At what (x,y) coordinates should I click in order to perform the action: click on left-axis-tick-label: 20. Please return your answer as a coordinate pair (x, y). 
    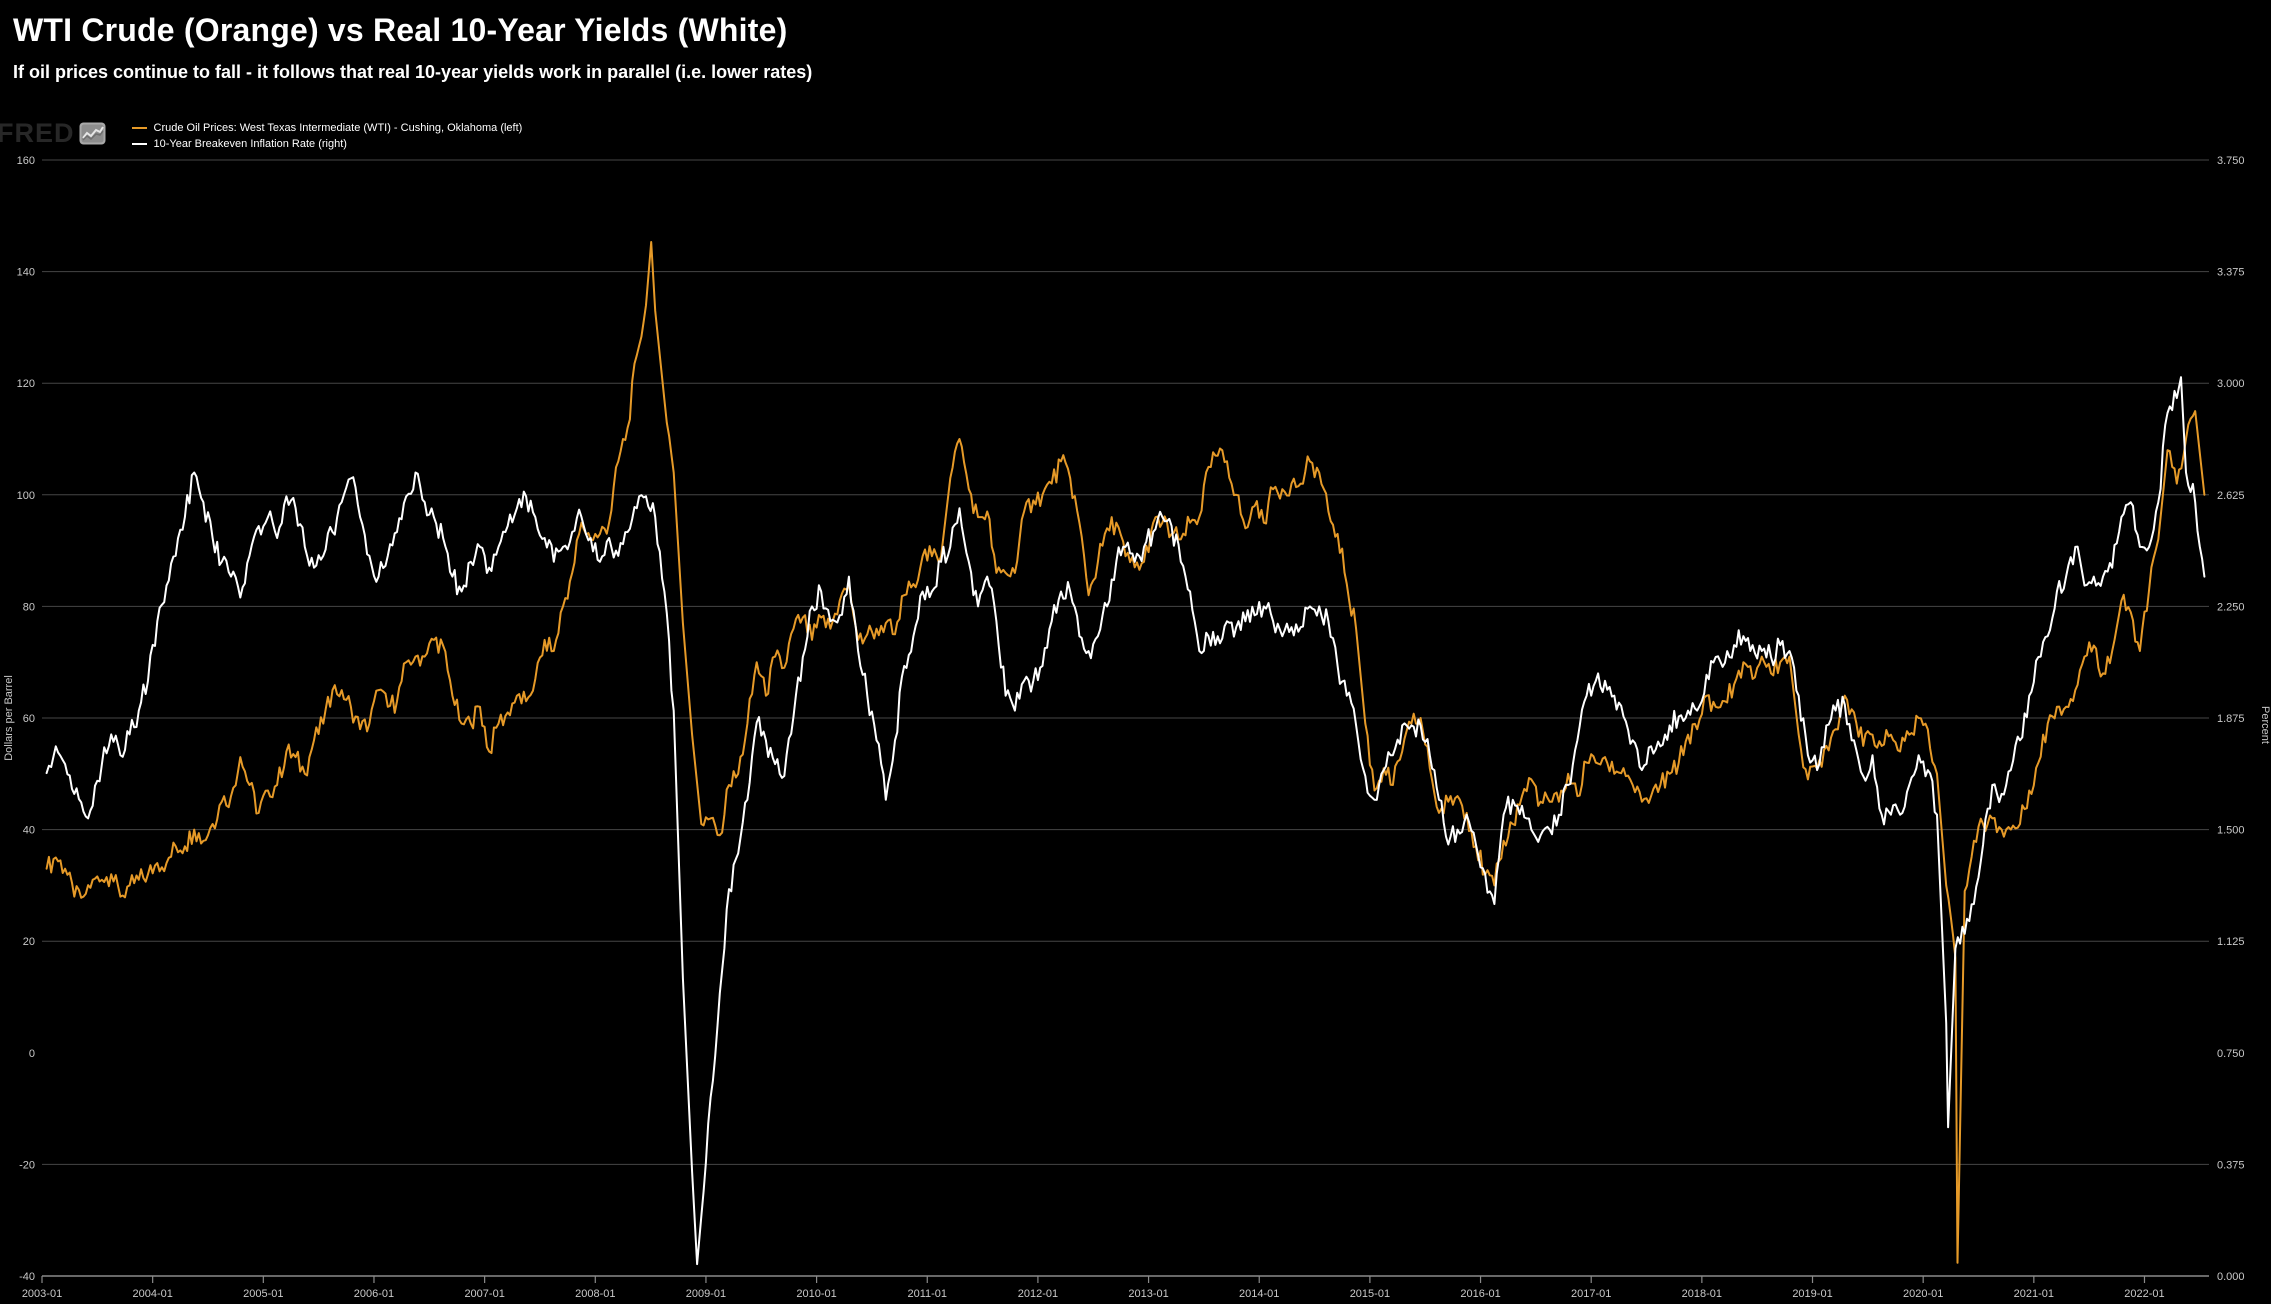
    Looking at the image, I should click on (29, 942).